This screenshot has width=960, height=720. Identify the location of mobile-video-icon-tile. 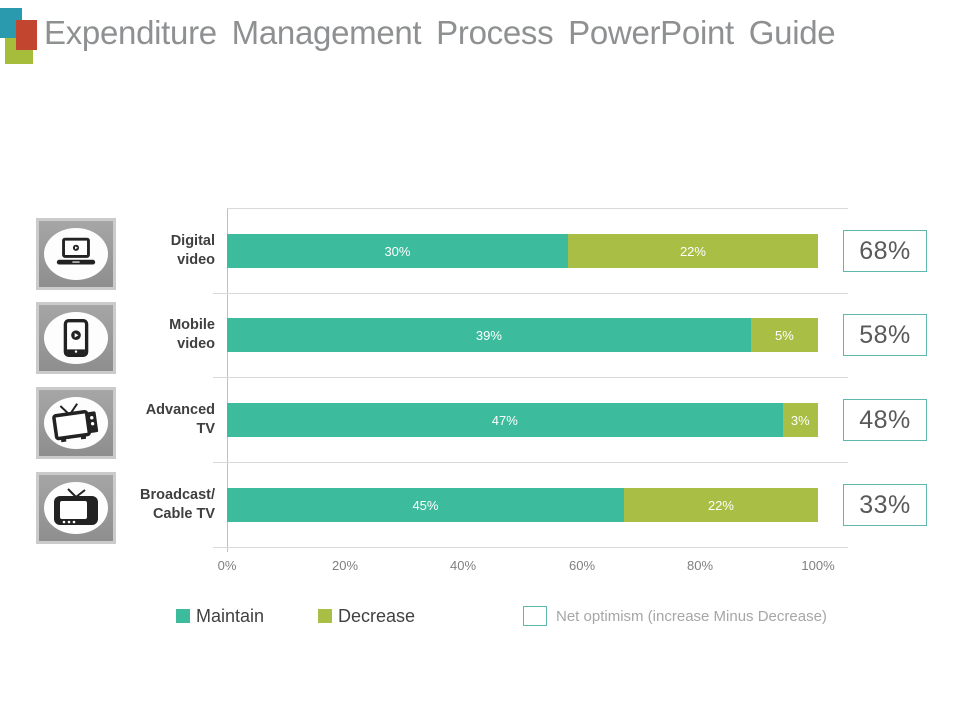
(76, 338).